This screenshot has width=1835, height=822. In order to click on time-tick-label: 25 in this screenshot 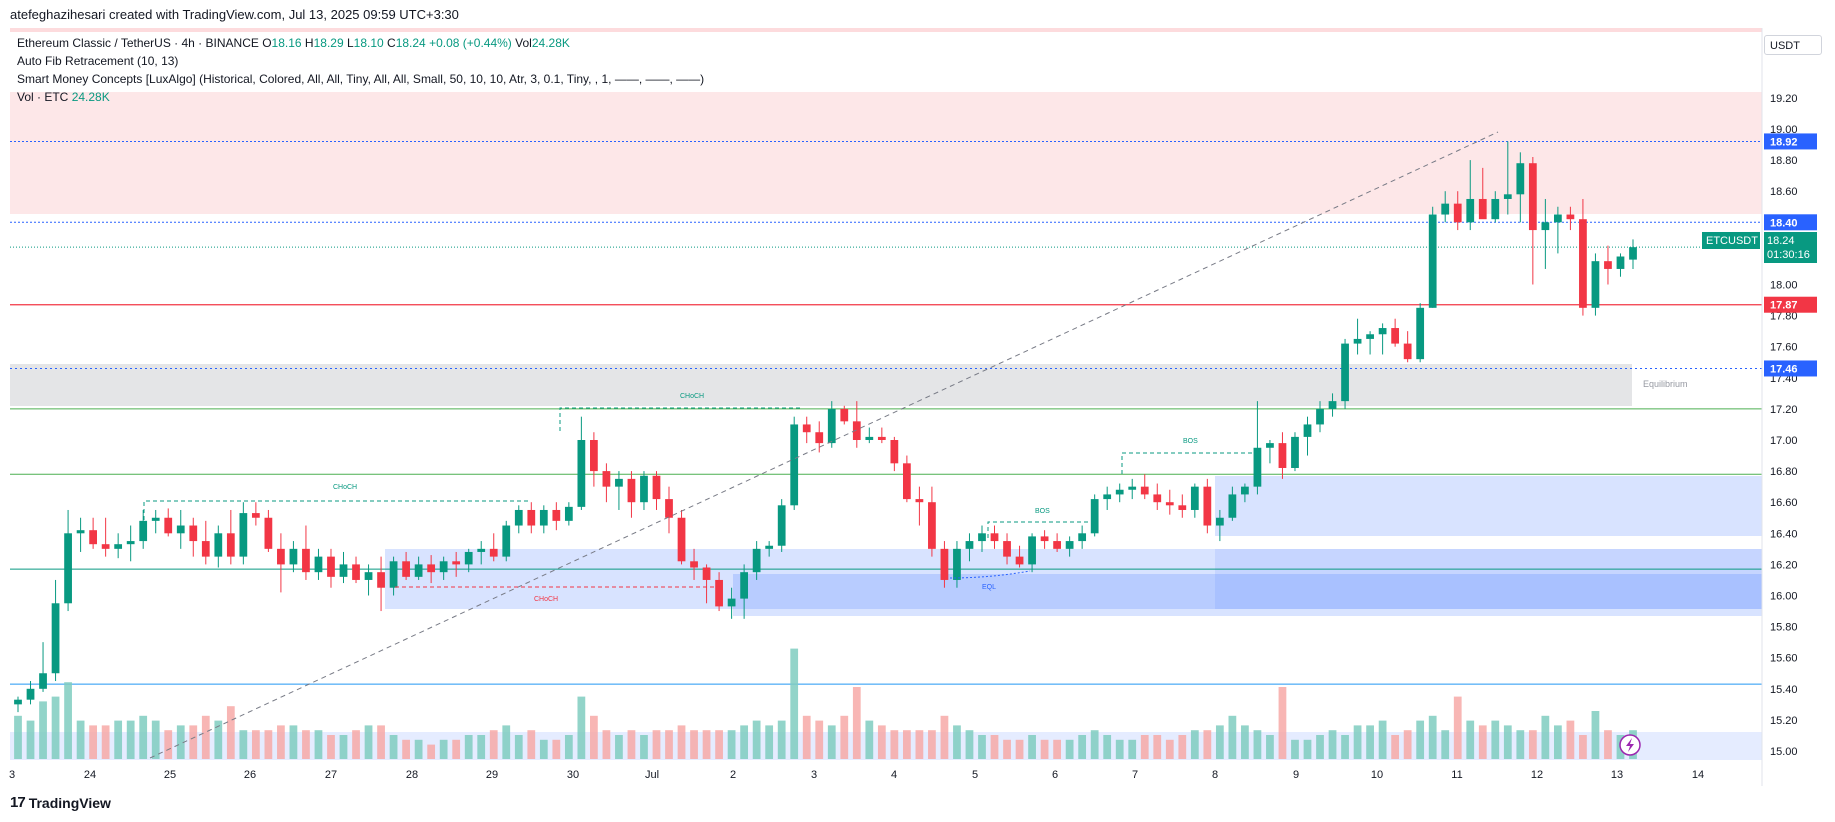, I will do `click(170, 775)`.